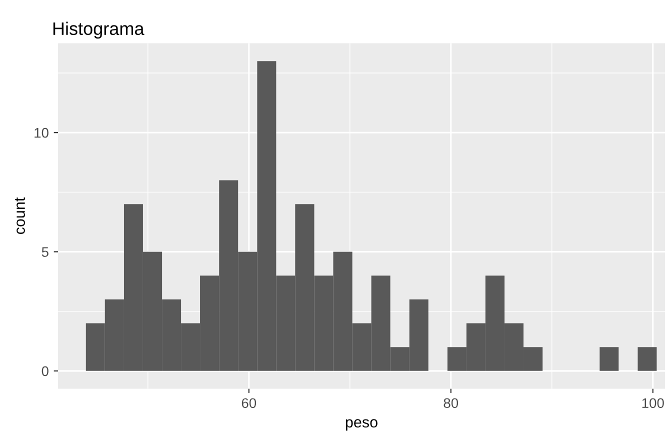 Image resolution: width=667 pixels, height=432 pixels. I want to click on x-tick-label: 80, so click(451, 403).